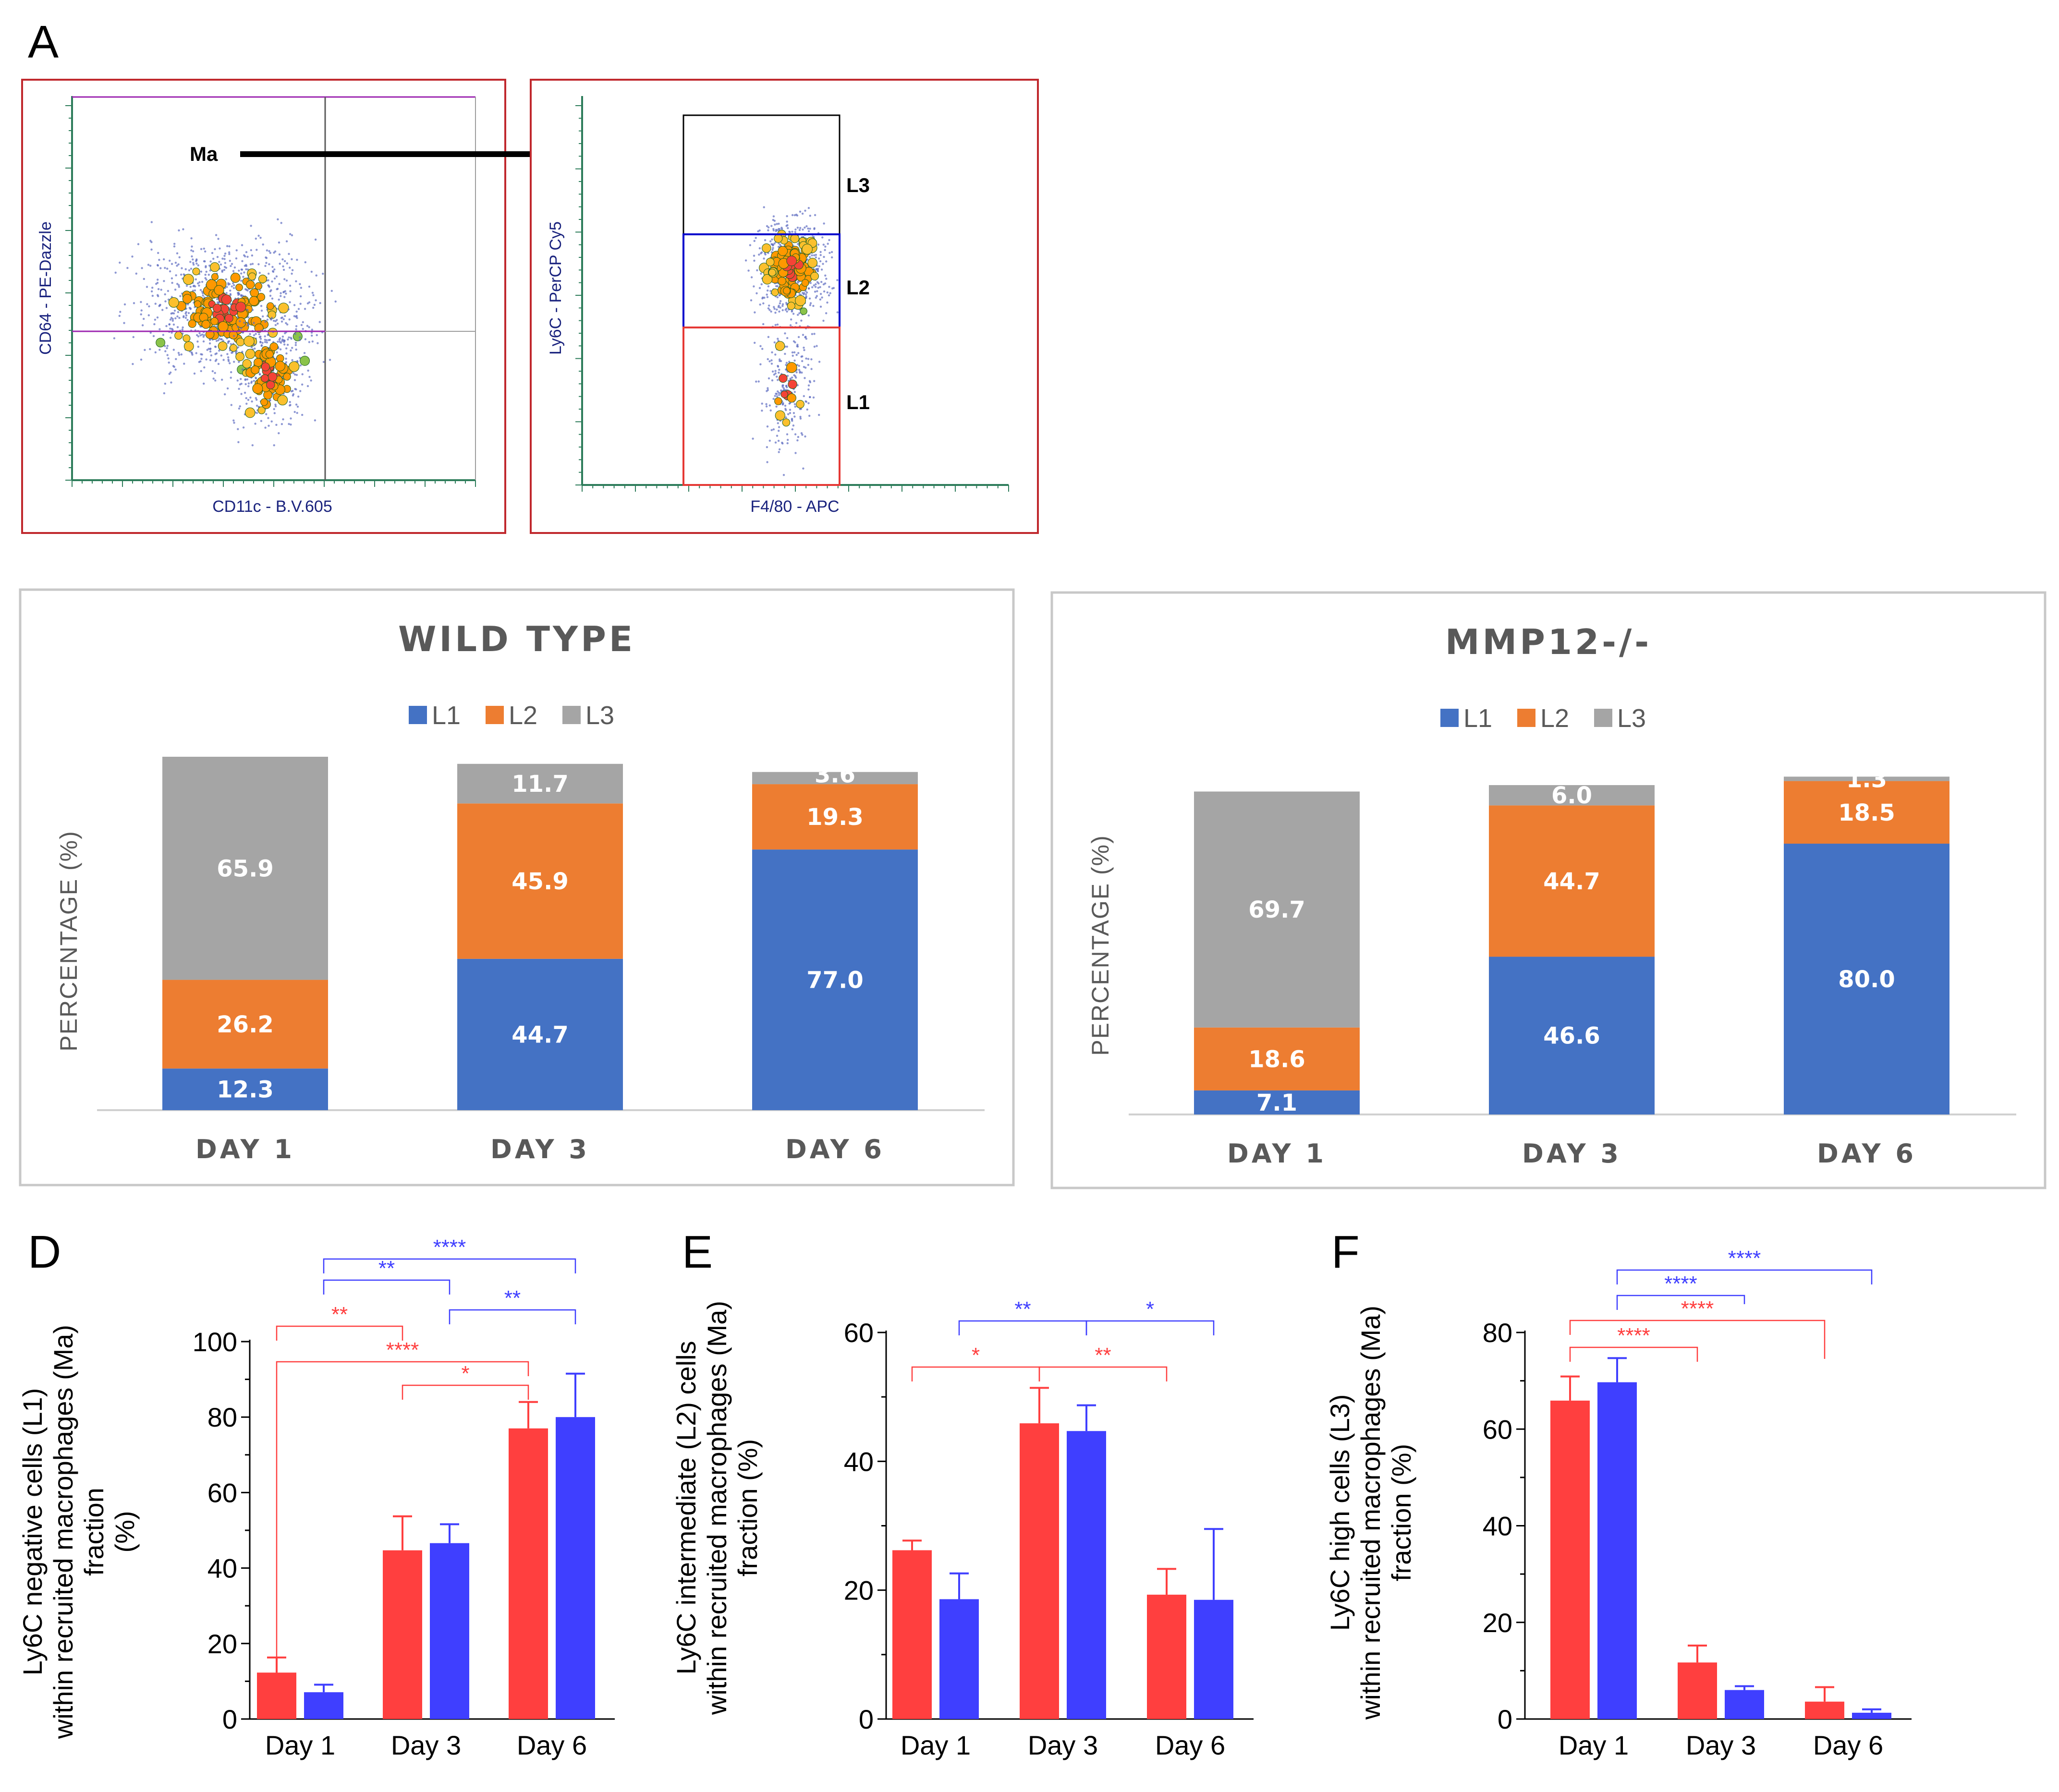 The height and width of the screenshot is (1792, 2059). I want to click on y-axis-label-line: fraction, so click(94, 1532).